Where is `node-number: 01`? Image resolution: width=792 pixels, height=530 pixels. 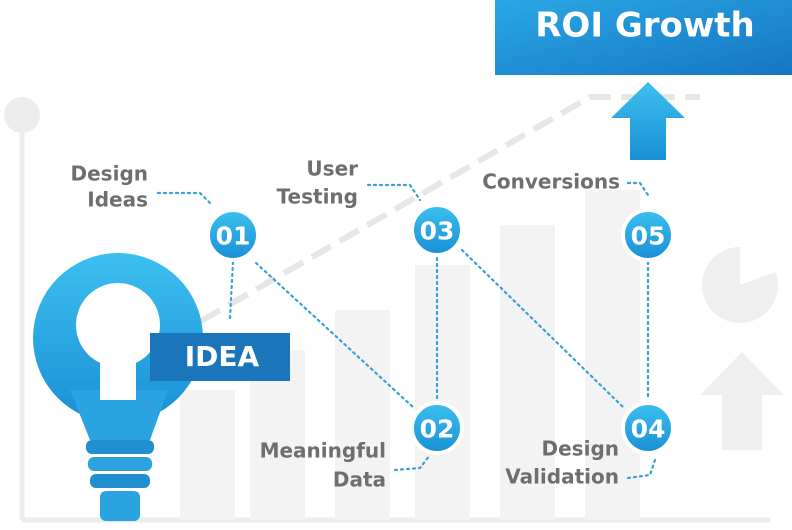
node-number: 01 is located at coordinates (233, 236).